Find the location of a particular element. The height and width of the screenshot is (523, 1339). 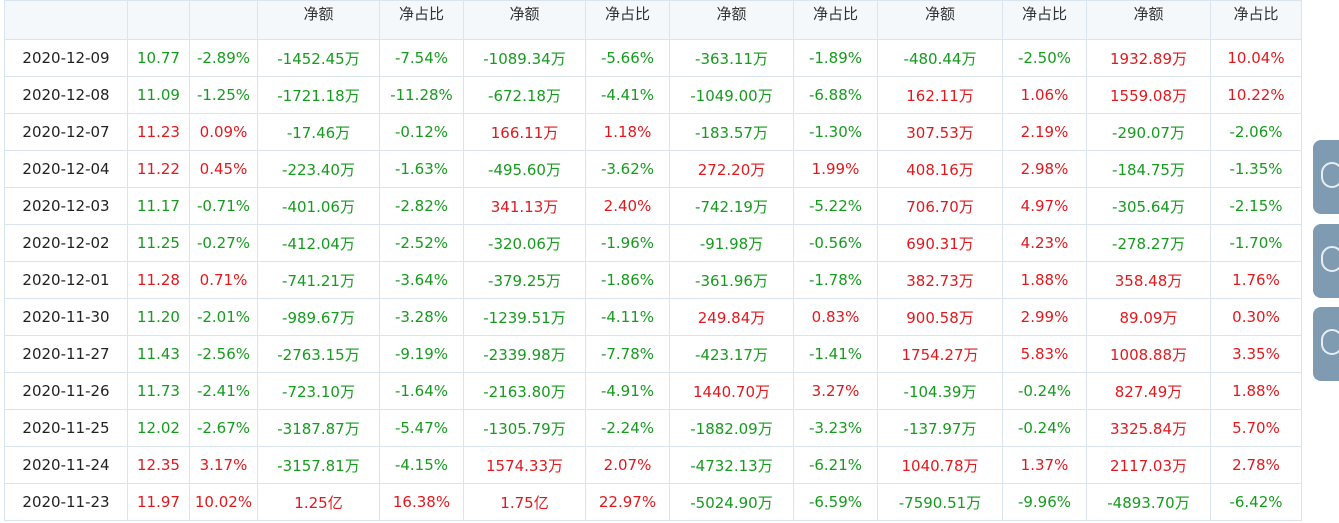

close-price-cell: 11.97 is located at coordinates (158, 502).